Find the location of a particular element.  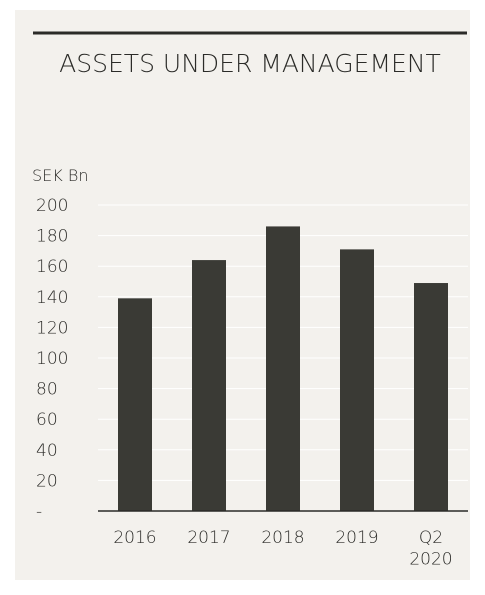

x-tick-label: Q2 2020 is located at coordinates (430, 548).